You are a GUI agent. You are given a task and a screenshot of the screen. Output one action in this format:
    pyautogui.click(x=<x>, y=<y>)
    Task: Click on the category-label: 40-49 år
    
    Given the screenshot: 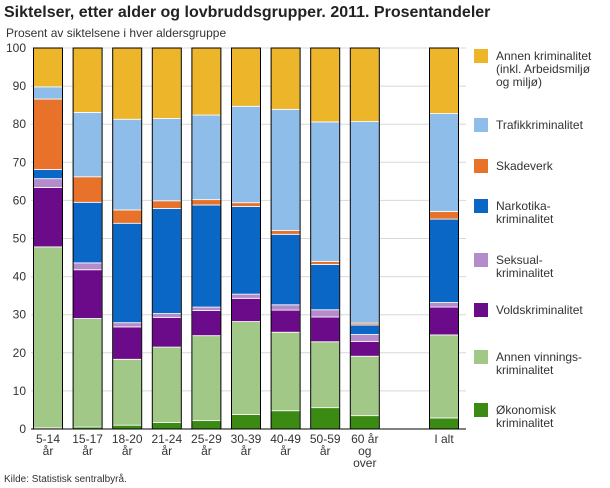 What is the action you would take?
    pyautogui.click(x=285, y=445)
    